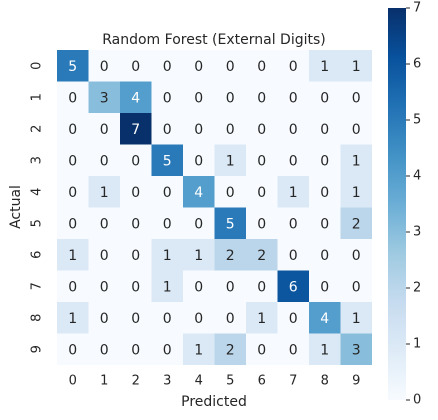 Image resolution: width=438 pixels, height=420 pixels. I want to click on cell-label: 3, so click(104, 98).